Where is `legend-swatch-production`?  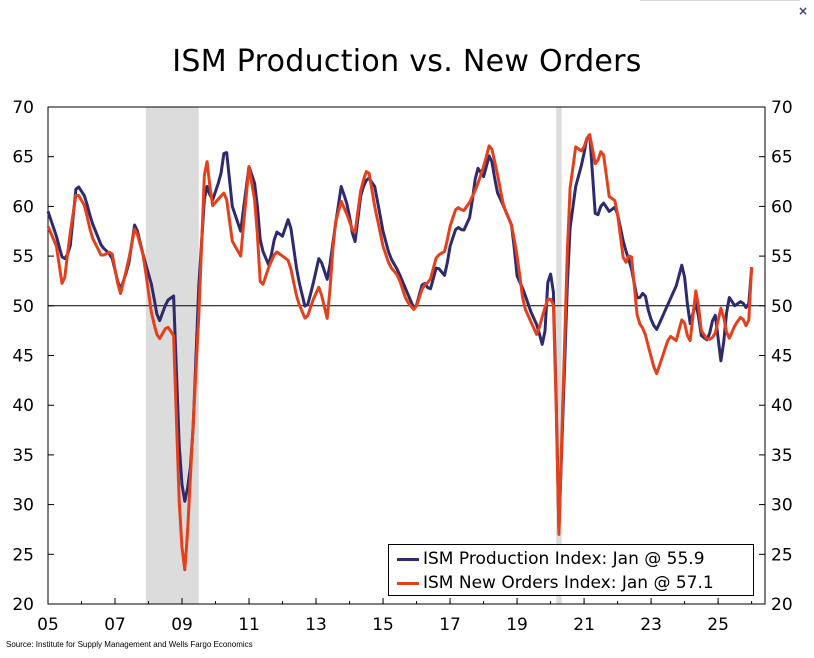
legend-swatch-production is located at coordinates (408, 559).